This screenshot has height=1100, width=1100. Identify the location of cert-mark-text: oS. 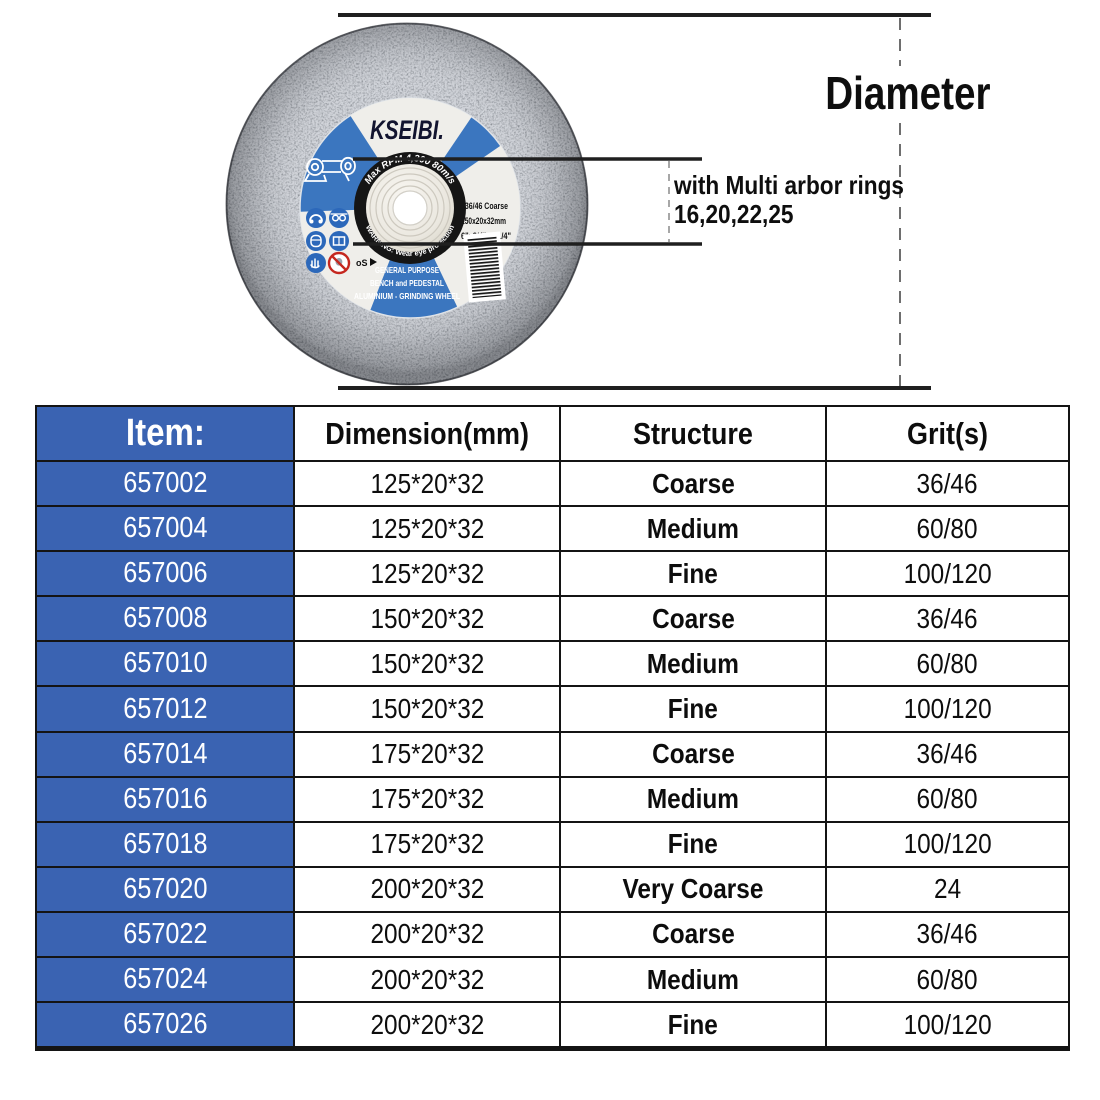
(362, 263).